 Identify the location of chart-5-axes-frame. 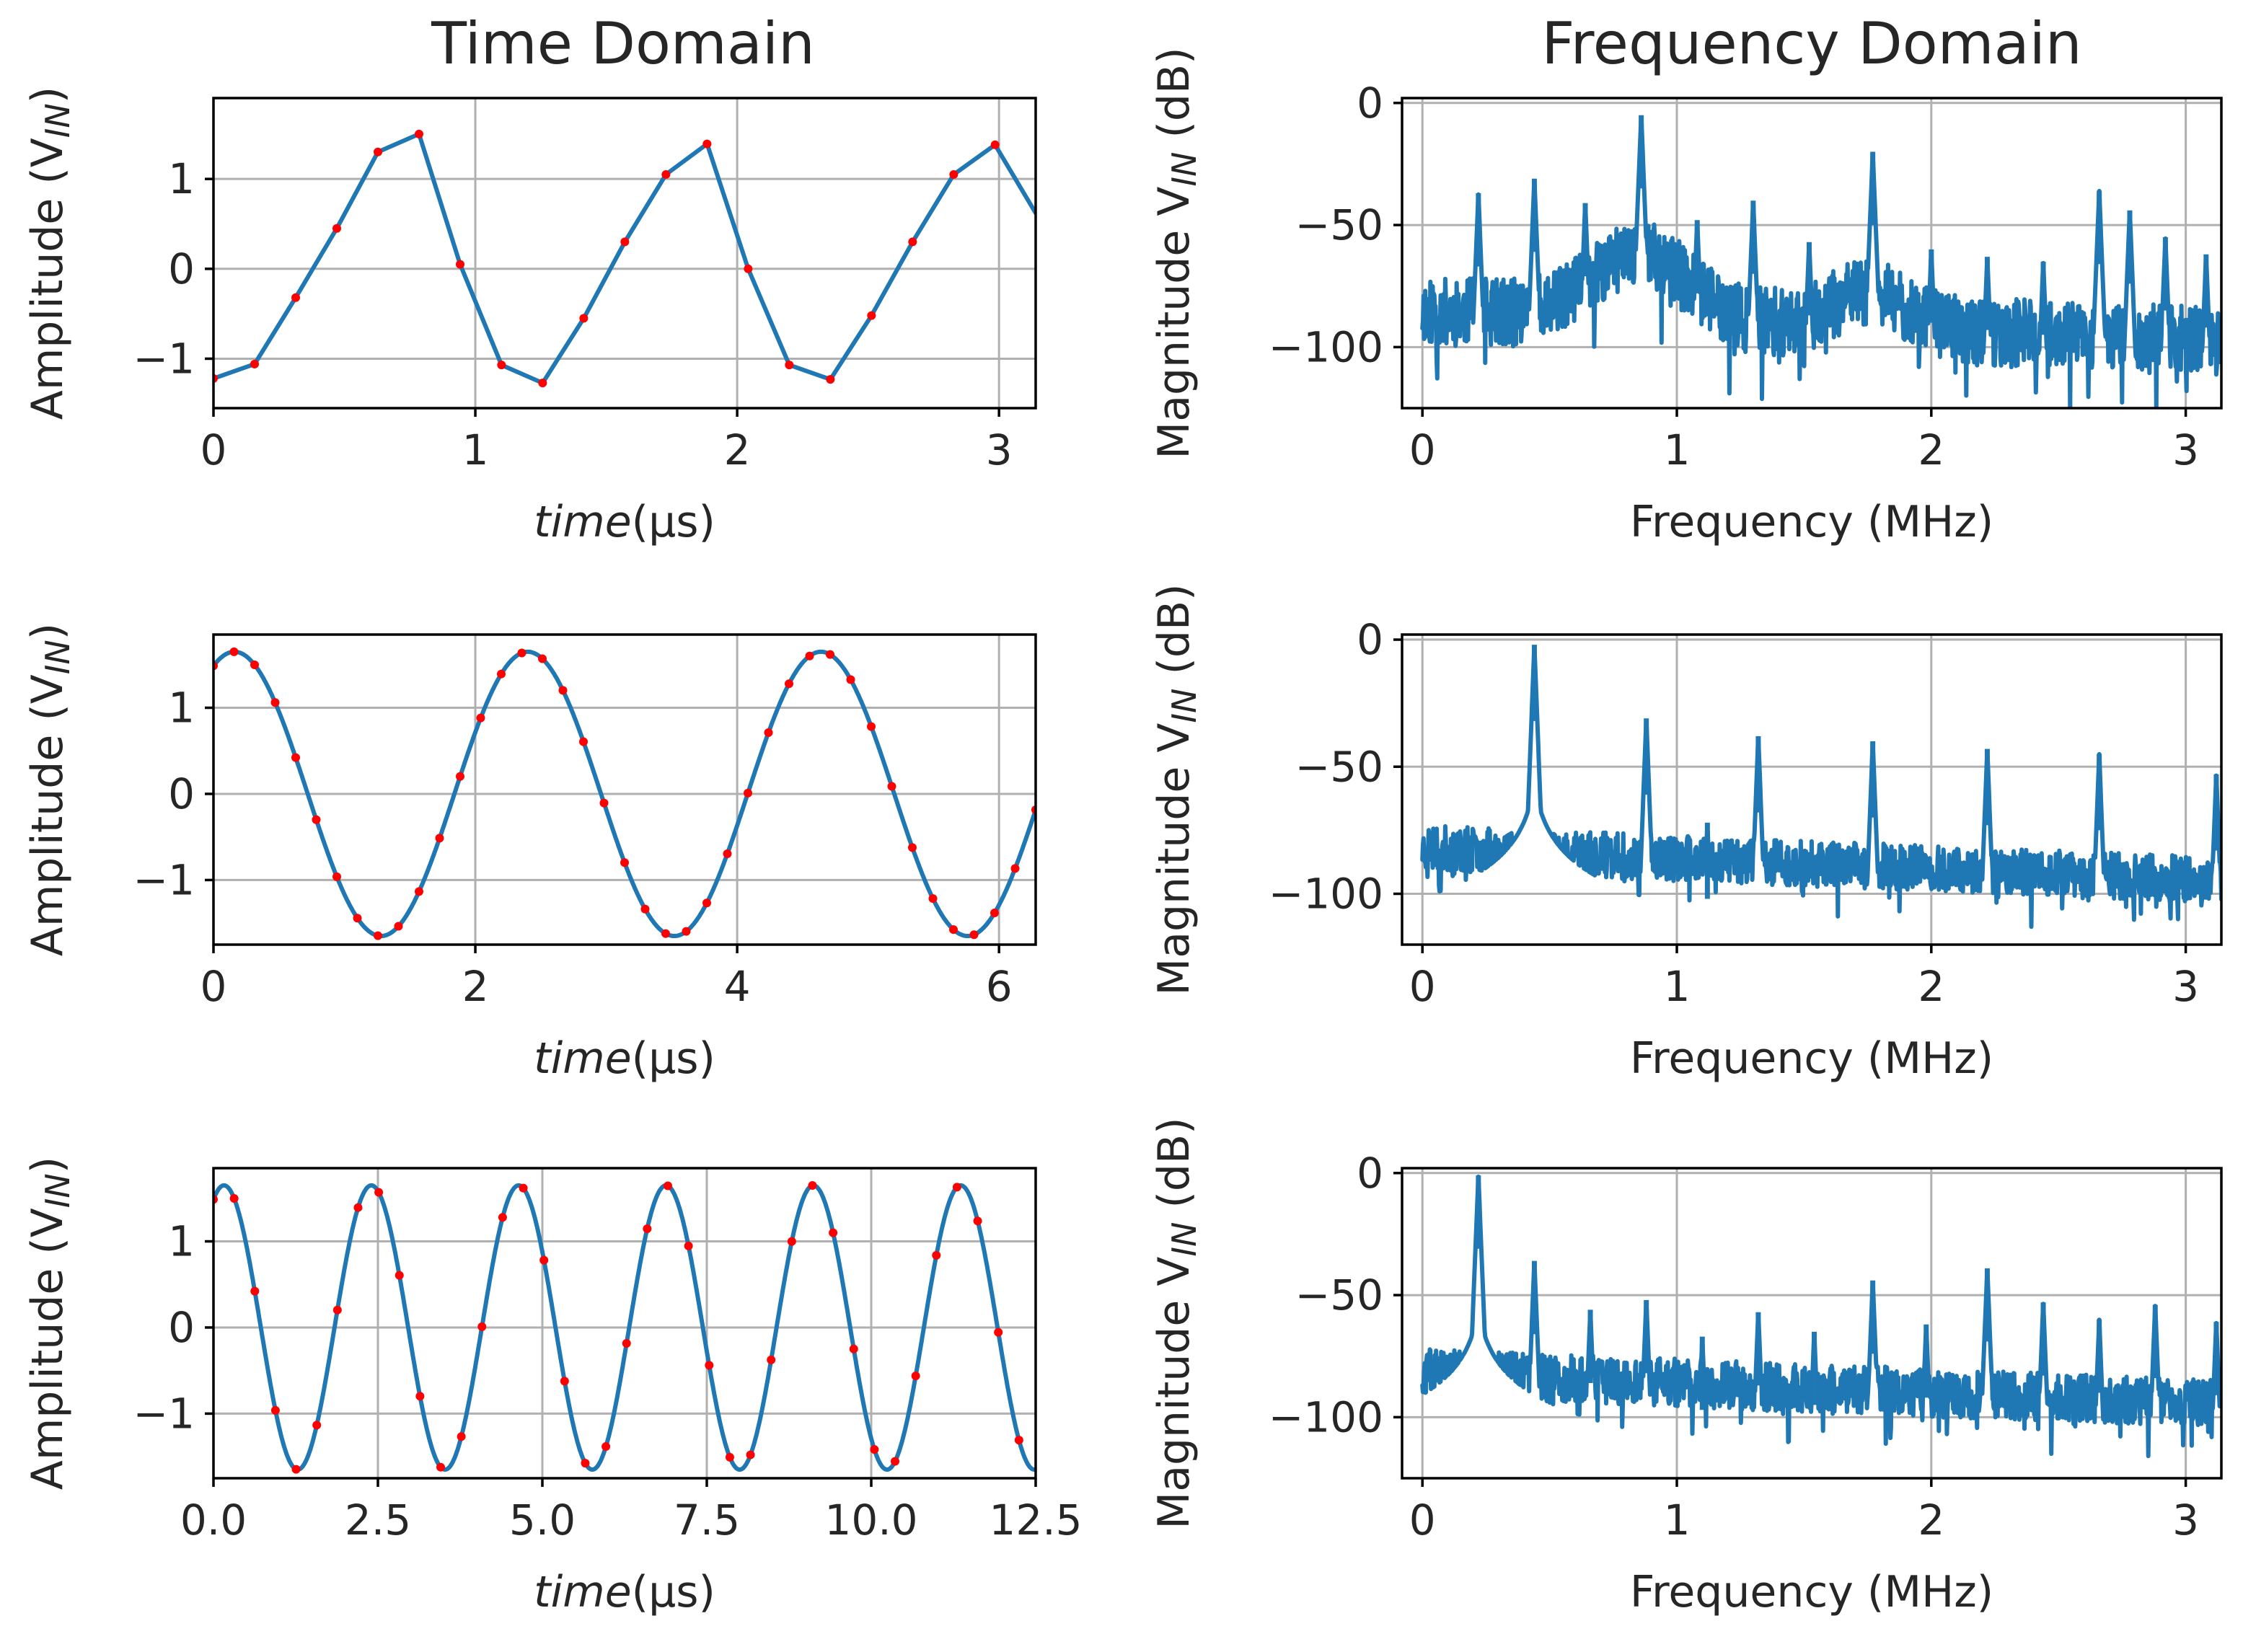
(1812, 1323).